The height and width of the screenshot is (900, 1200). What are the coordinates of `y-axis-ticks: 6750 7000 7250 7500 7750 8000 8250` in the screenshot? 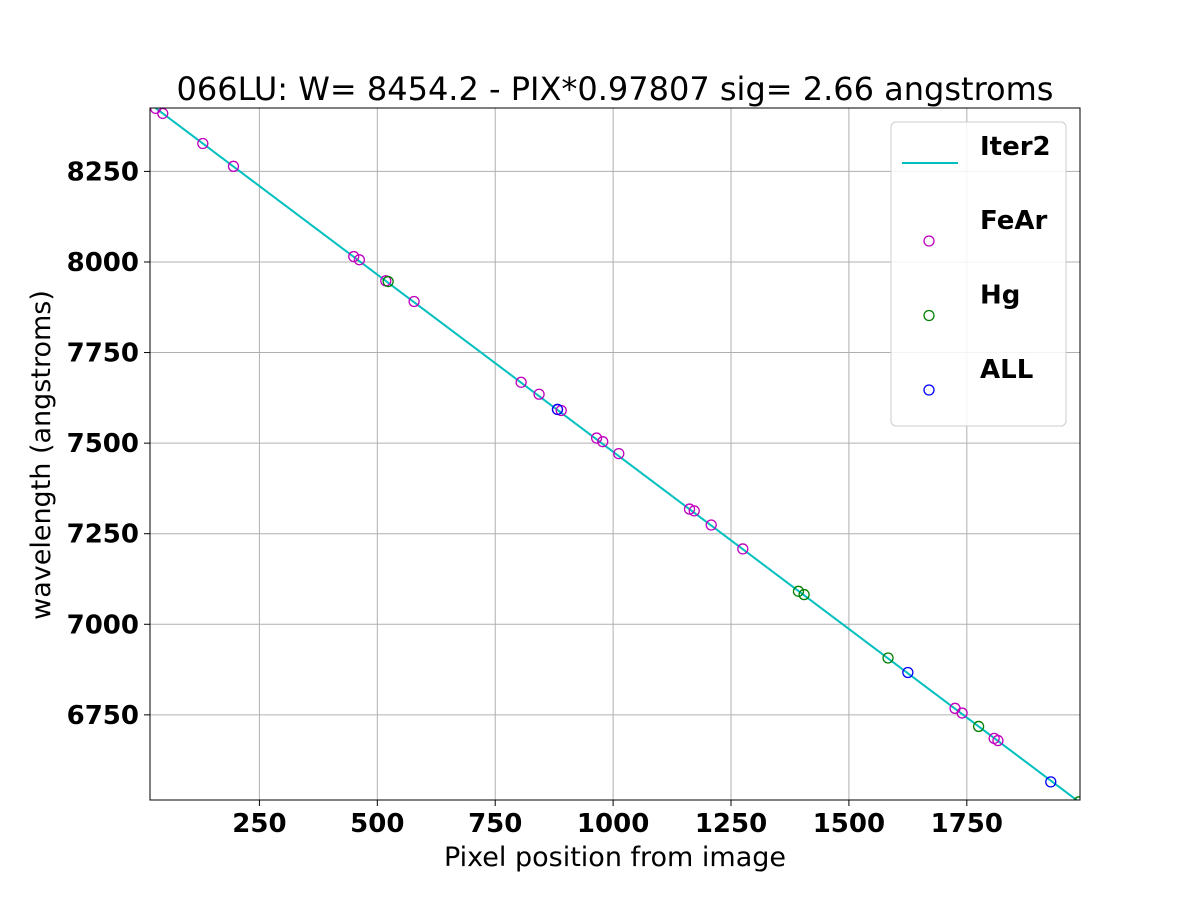 It's located at (108, 444).